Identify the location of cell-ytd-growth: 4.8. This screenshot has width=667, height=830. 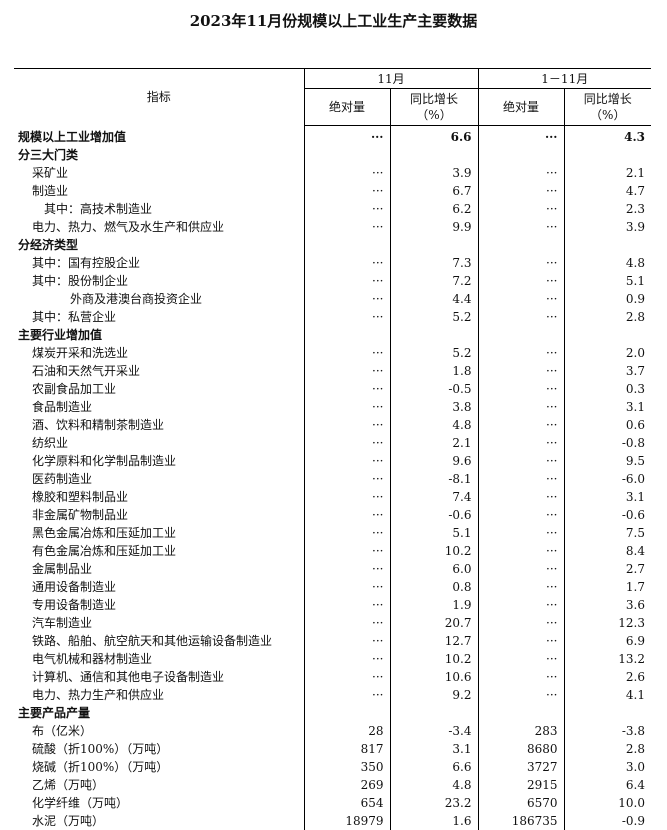
(607, 263).